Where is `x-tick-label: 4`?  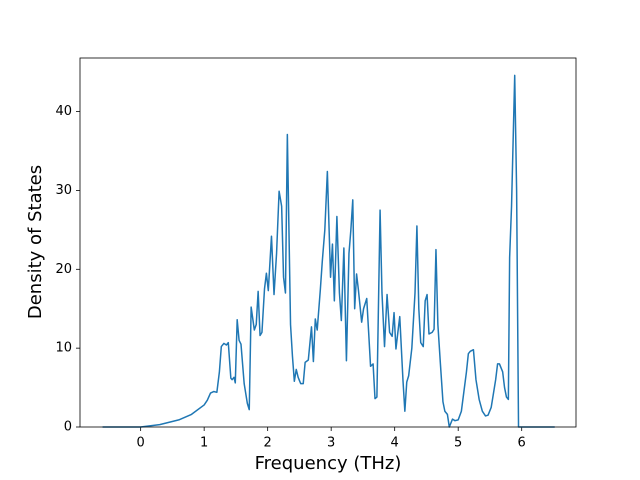 x-tick-label: 4 is located at coordinates (395, 443).